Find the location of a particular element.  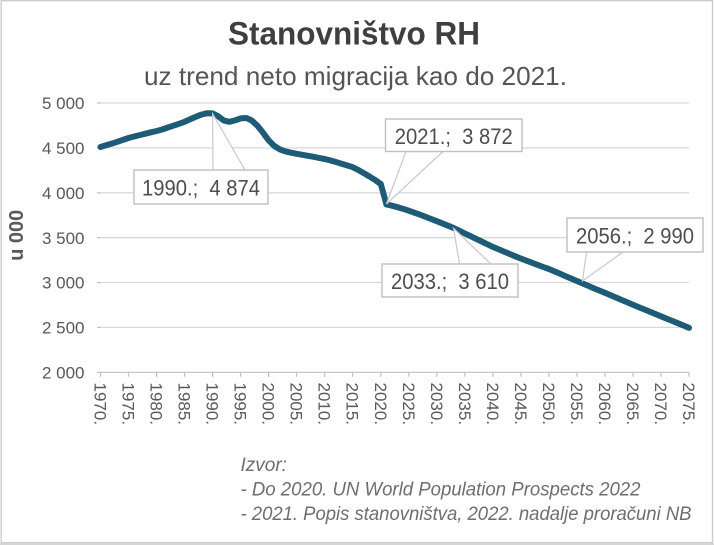

svg-text: 1985. is located at coordinates (184, 404).